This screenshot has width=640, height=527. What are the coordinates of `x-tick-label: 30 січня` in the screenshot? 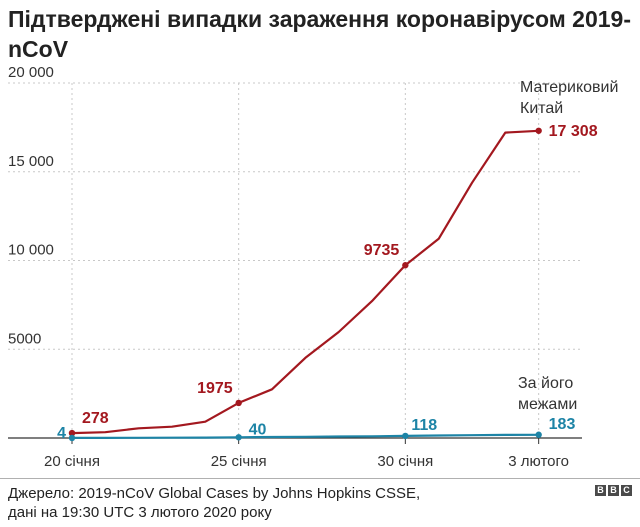 It's located at (405, 461).